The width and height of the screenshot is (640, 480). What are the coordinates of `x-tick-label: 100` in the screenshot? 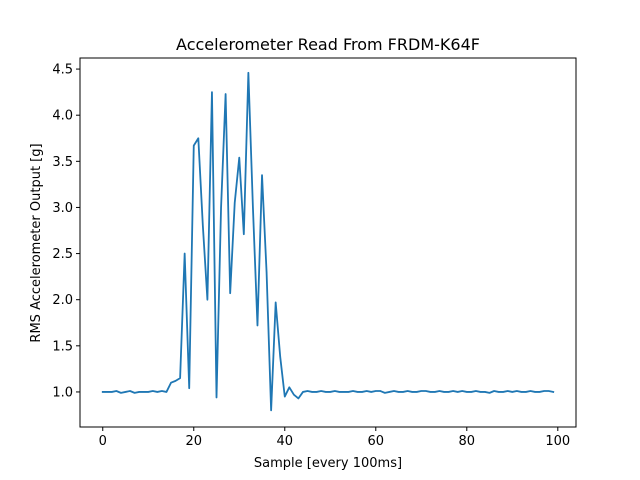 It's located at (557, 441).